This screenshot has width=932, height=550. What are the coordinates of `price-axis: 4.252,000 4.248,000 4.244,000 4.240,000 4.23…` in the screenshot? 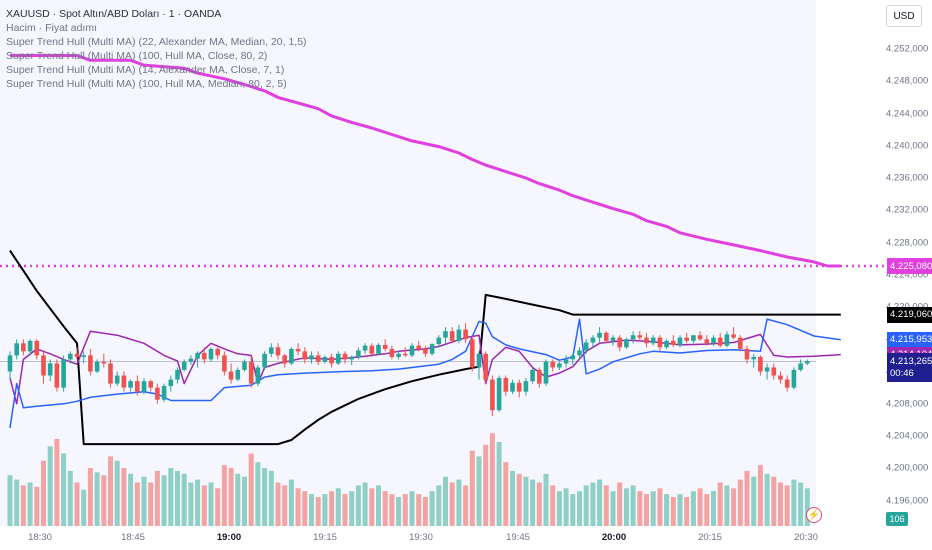 It's located at (874, 263).